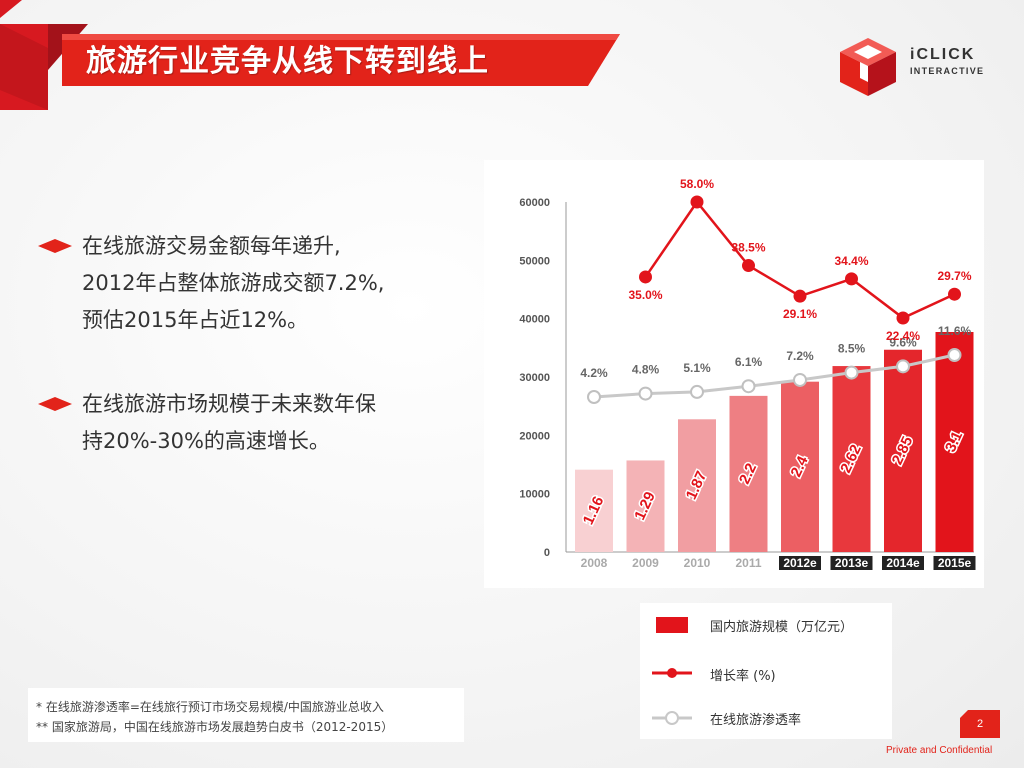 The image size is (1024, 768). Describe the element at coordinates (534, 320) in the screenshot. I see `y-tick-label: 40000` at that location.